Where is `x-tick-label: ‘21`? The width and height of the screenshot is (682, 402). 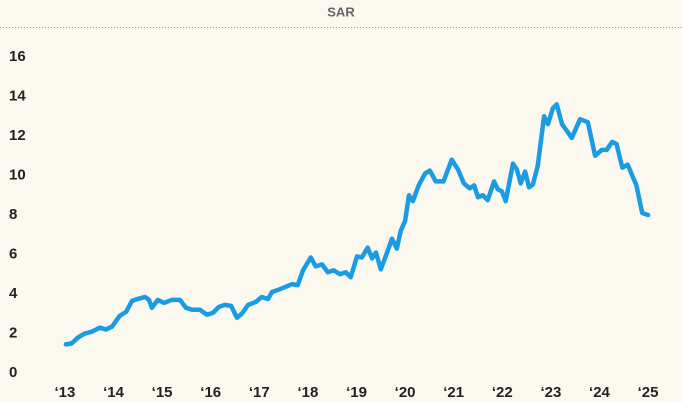 x-tick-label: ‘21 is located at coordinates (453, 392).